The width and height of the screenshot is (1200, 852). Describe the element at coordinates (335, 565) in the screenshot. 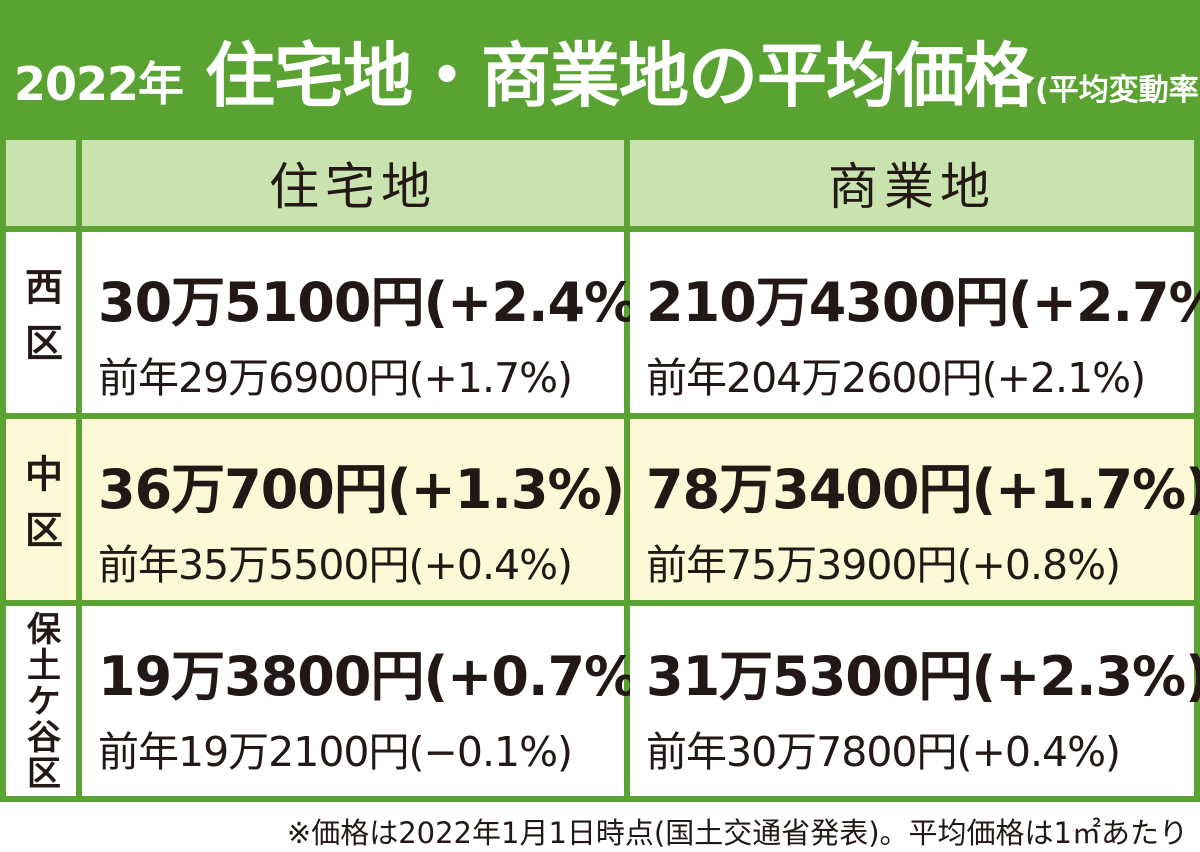

I see `previous-price: 前年35万5500円(+0.4%)` at that location.